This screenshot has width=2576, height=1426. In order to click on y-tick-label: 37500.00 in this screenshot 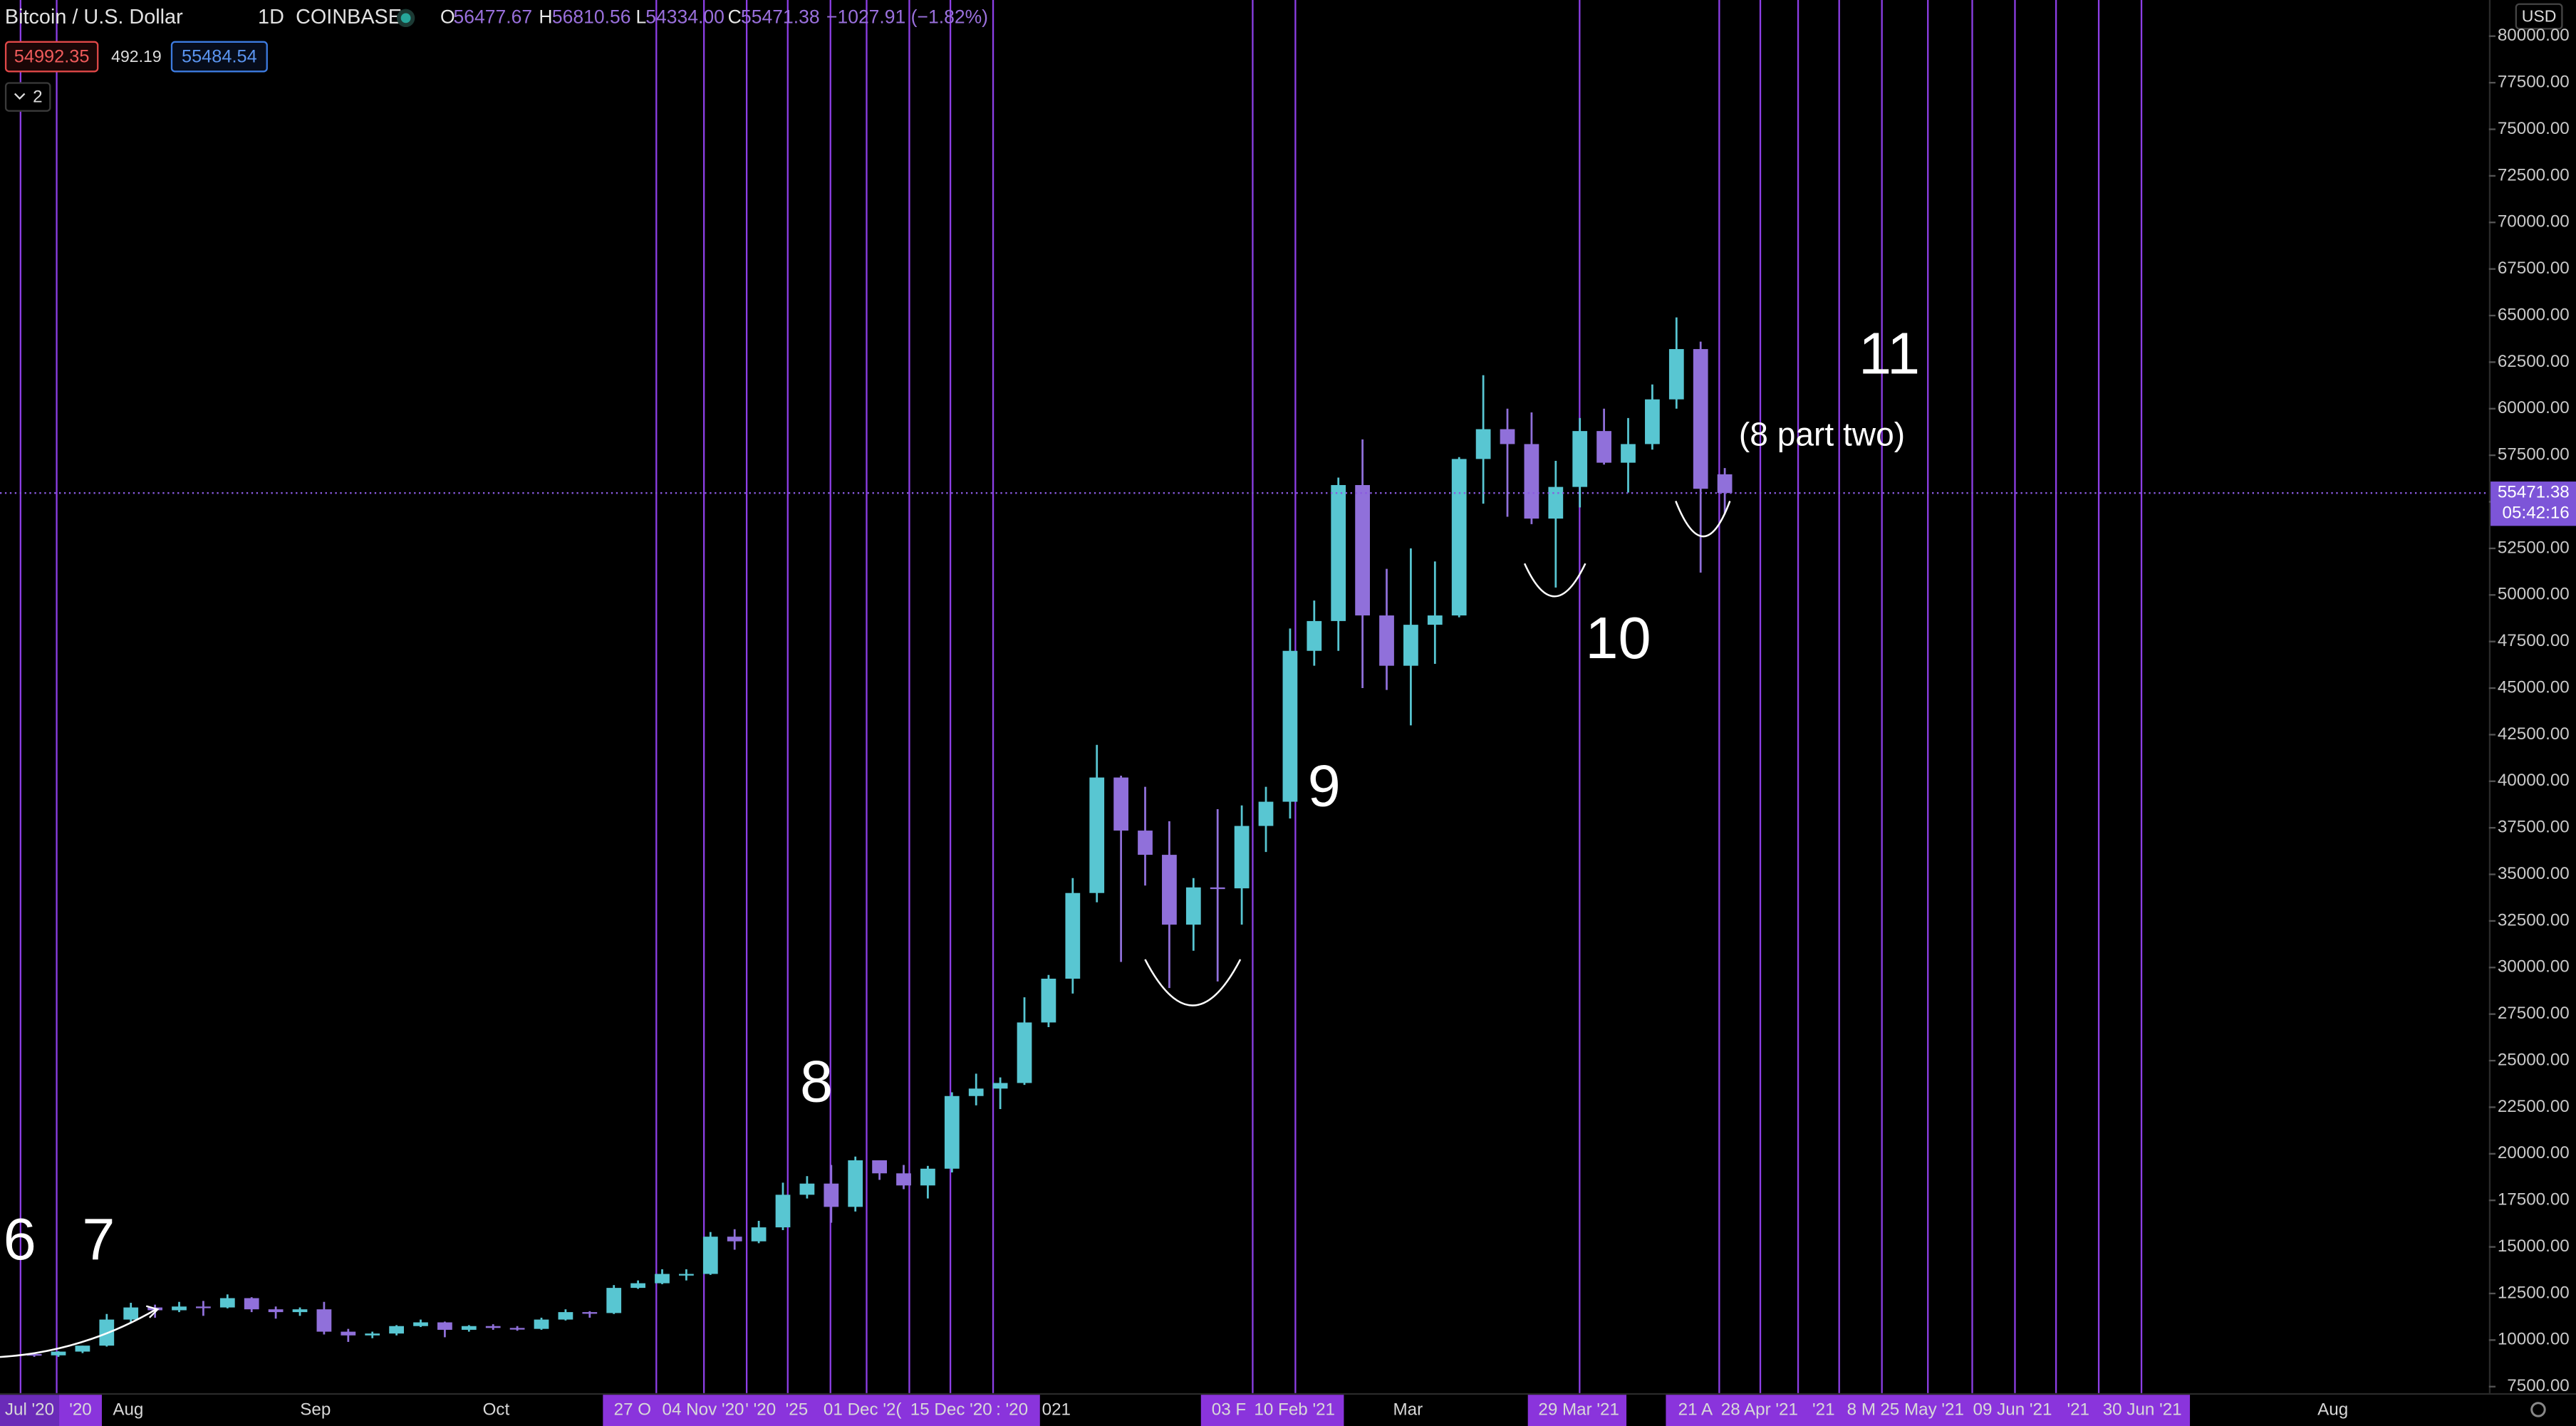, I will do `click(2534, 827)`.